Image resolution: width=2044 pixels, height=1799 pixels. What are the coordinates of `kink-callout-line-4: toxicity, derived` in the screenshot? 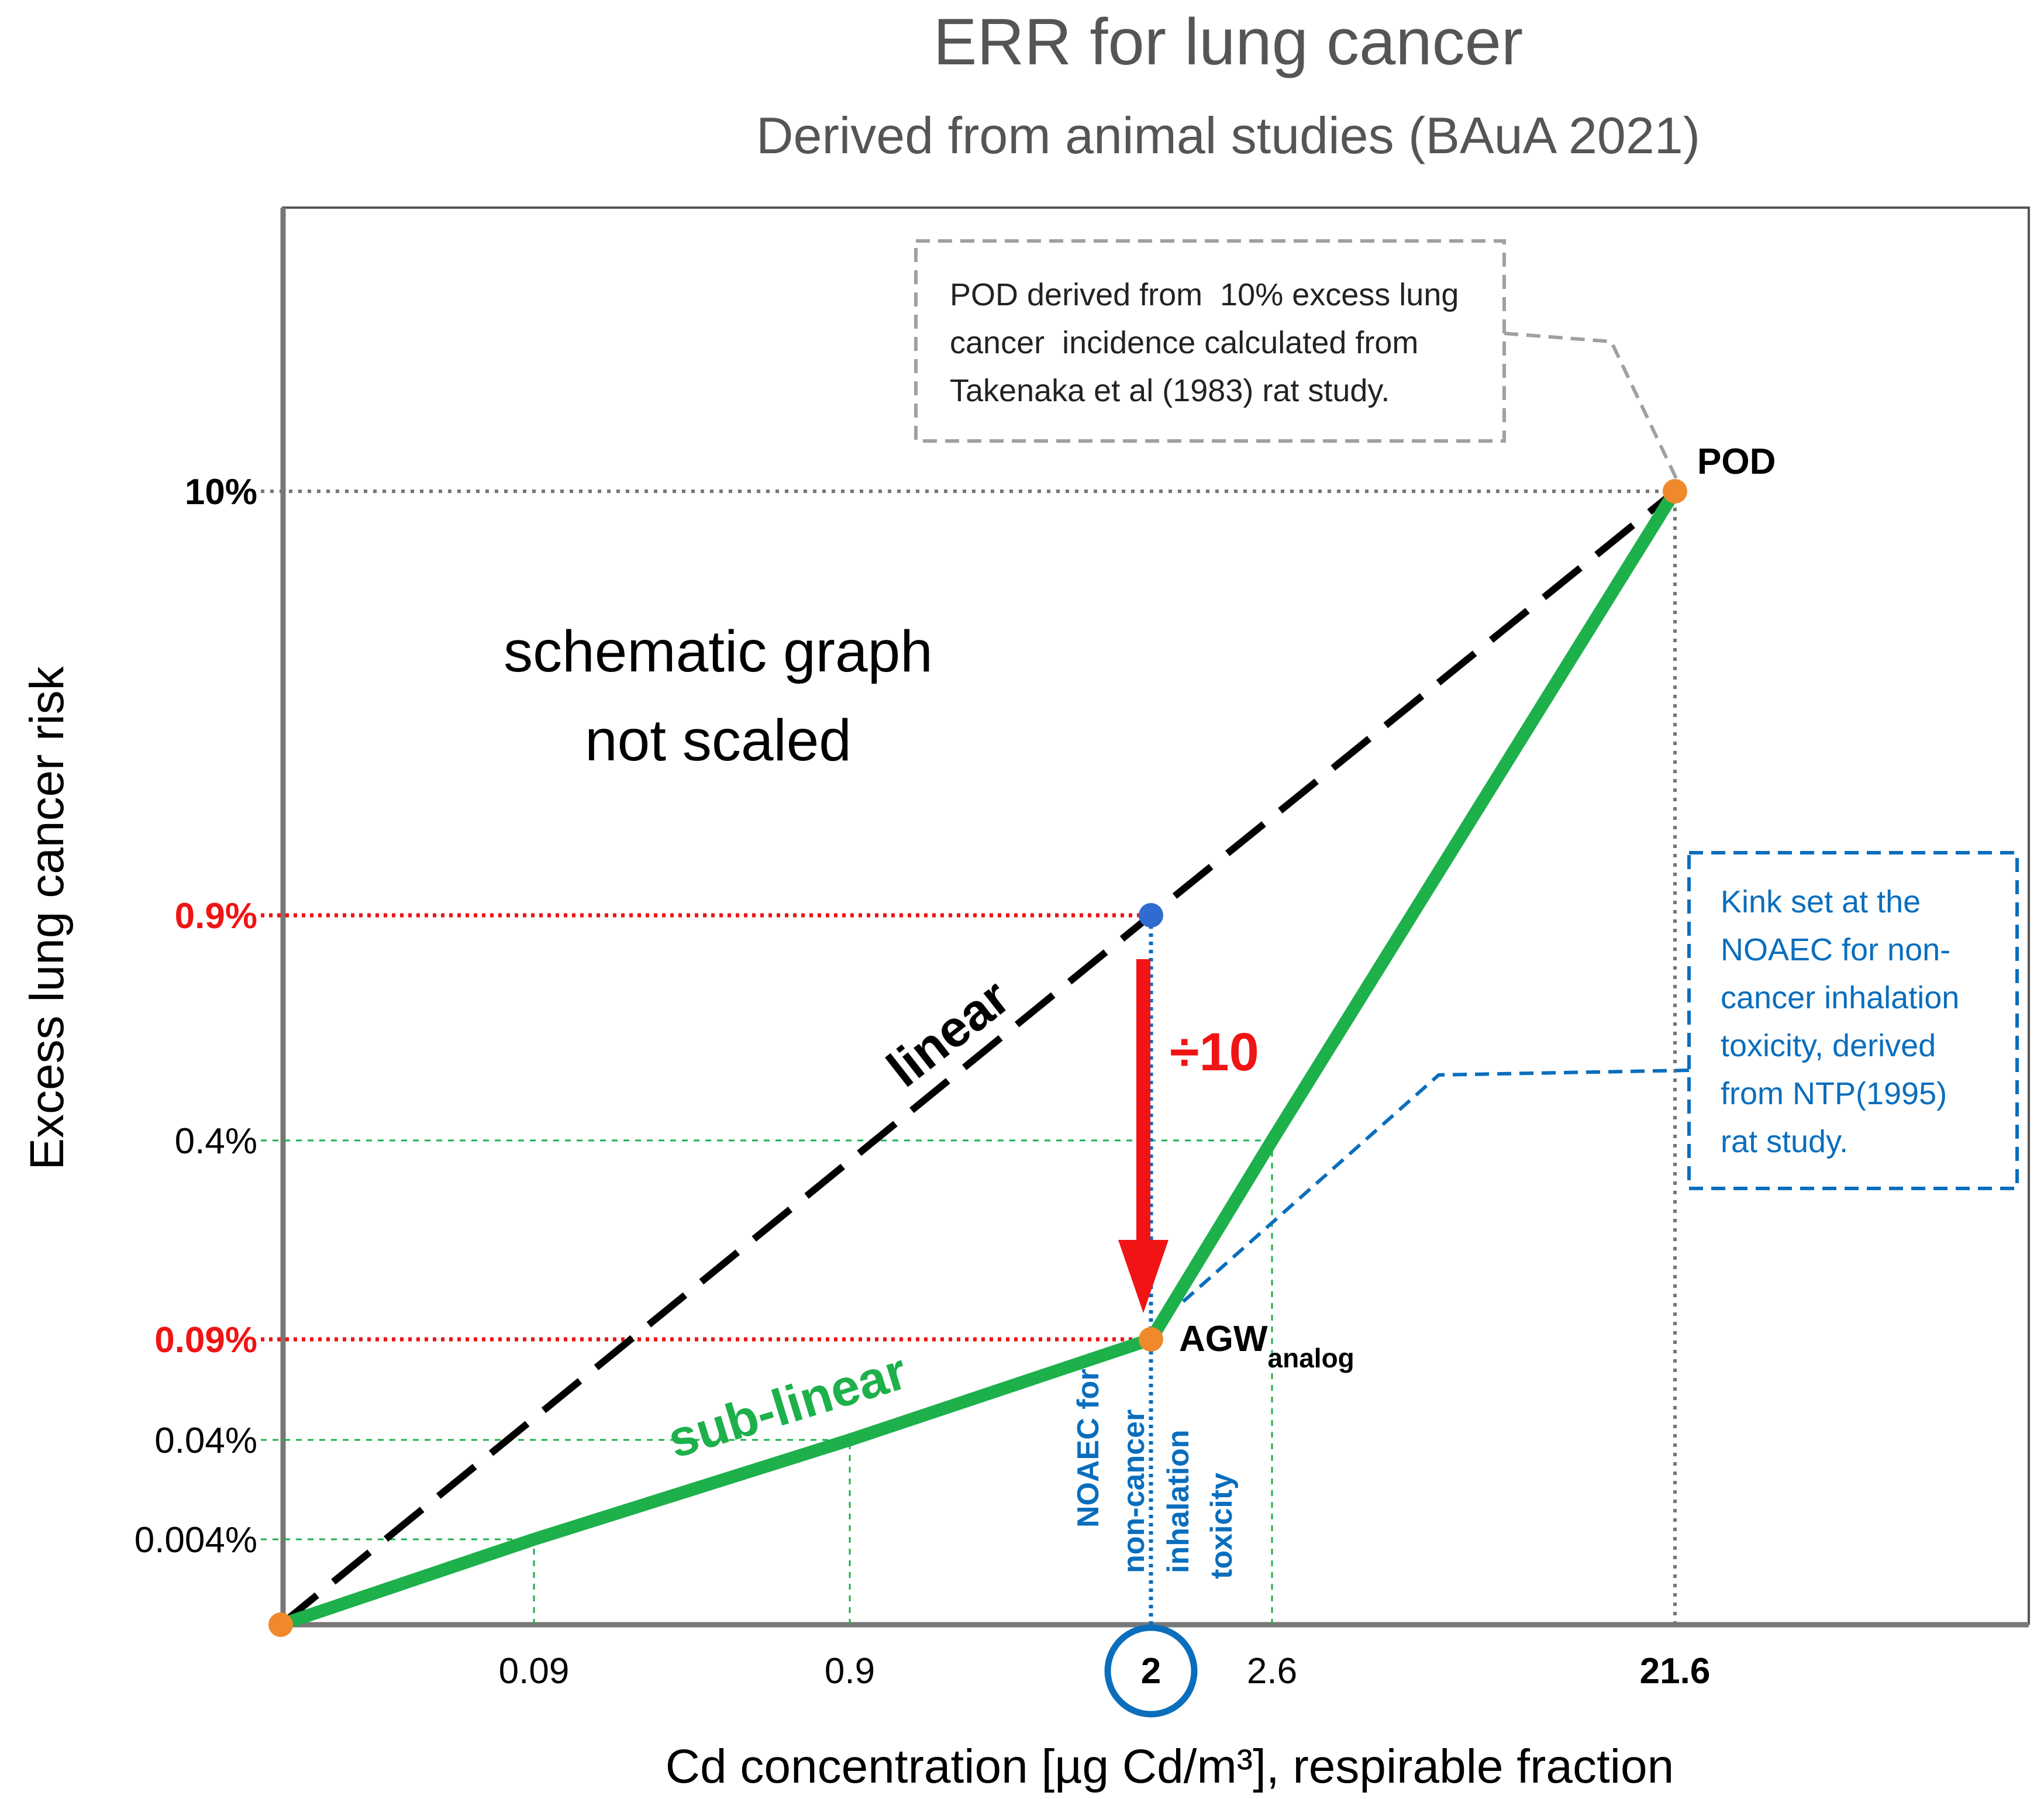 It's located at (1829, 1045).